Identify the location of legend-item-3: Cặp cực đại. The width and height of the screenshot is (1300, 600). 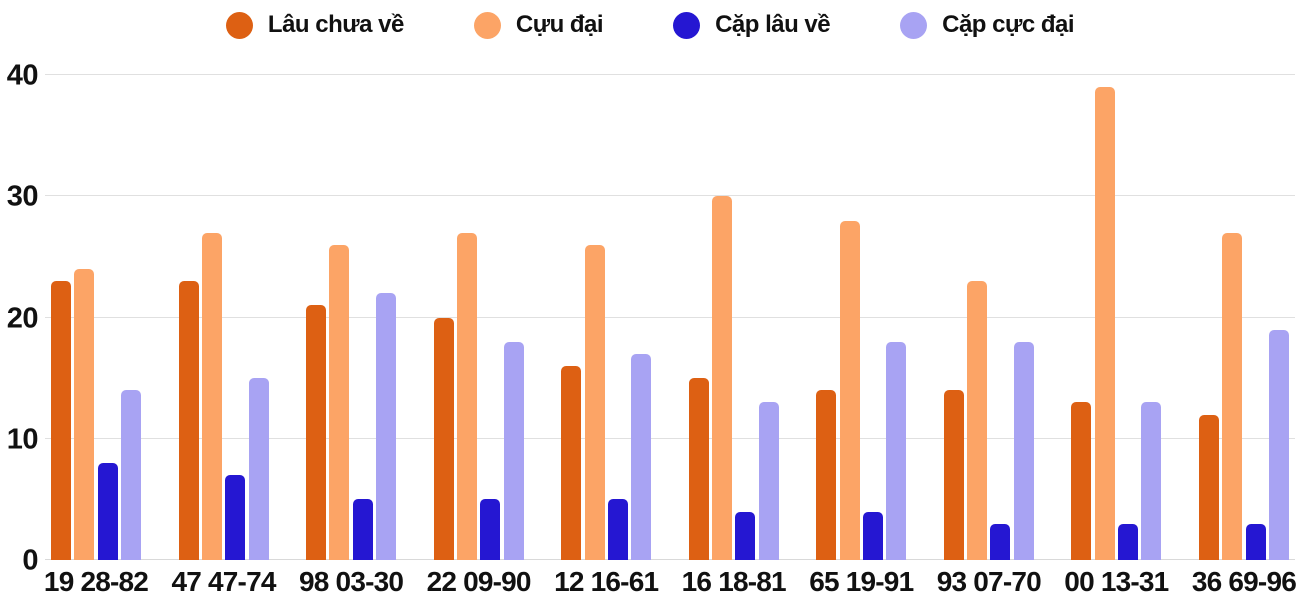
(987, 25).